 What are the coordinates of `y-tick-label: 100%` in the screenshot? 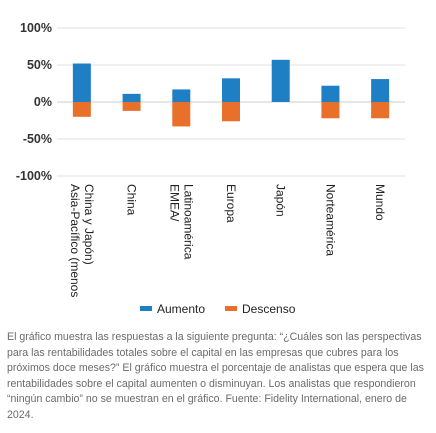 It's located at (36, 28).